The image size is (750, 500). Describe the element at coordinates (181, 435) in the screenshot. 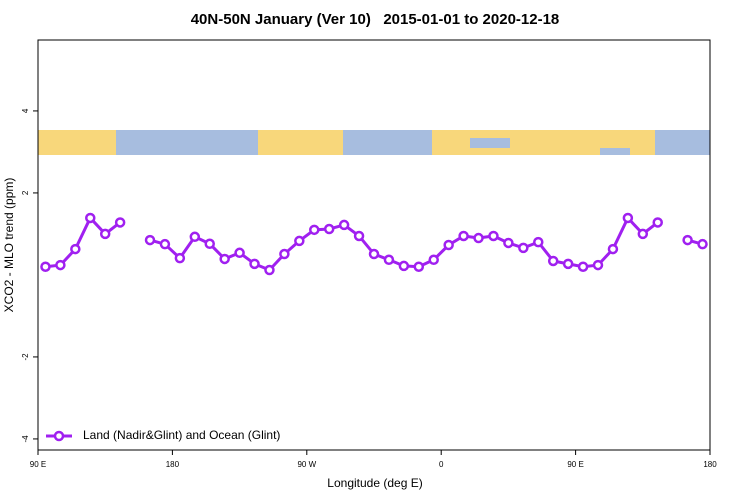

I see `legend-label: Land (Nadir&Glint) and Ocean (Glint)` at that location.